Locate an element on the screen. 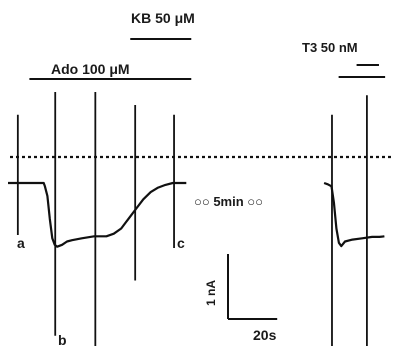 The image size is (398, 346). point-label-b: b is located at coordinates (62, 339).